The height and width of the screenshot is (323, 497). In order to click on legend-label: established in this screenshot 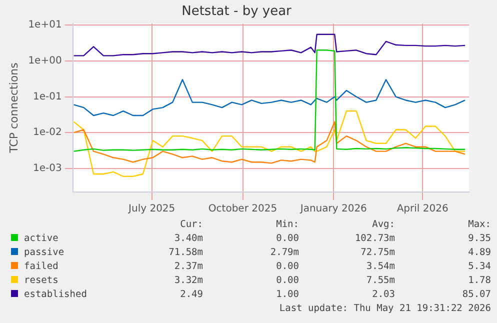, I will do `click(55, 295)`.